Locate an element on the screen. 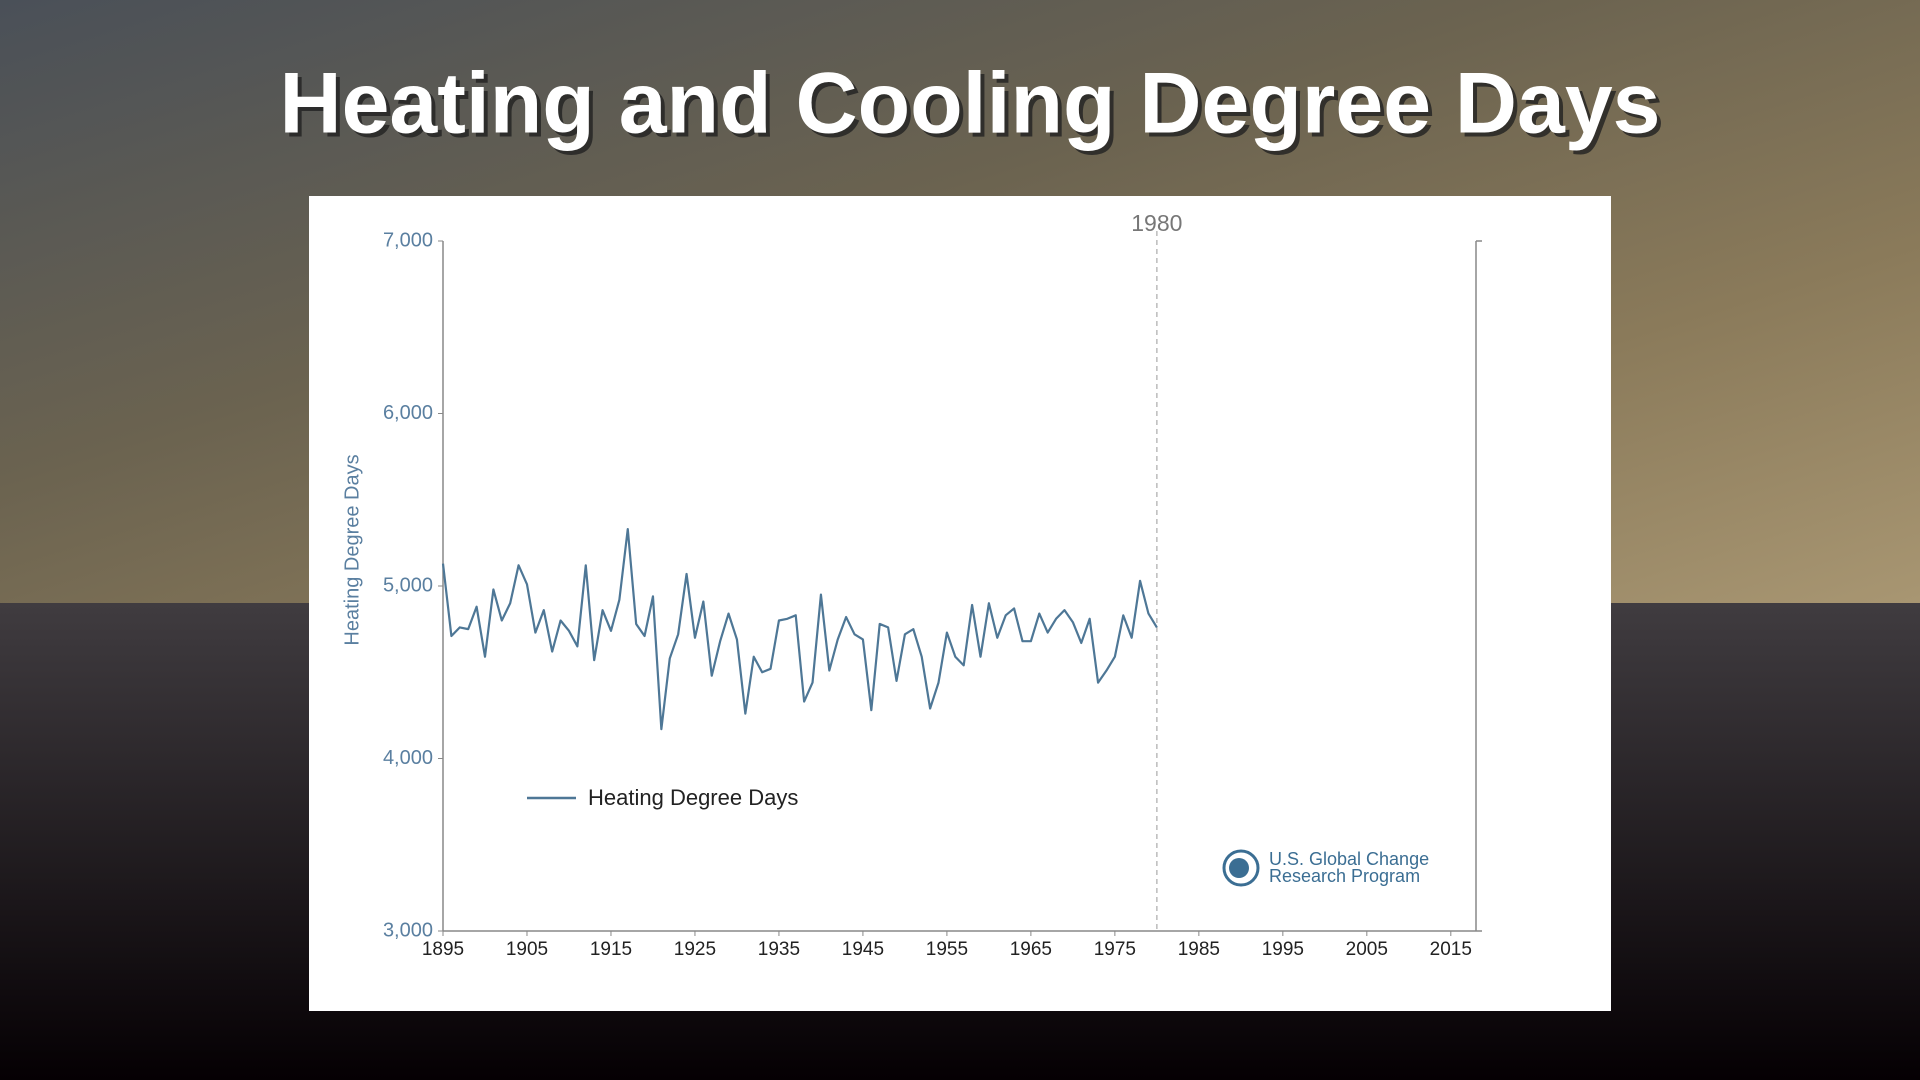  slide-title: Heating and Cooling Degree Days is located at coordinates (969, 104).